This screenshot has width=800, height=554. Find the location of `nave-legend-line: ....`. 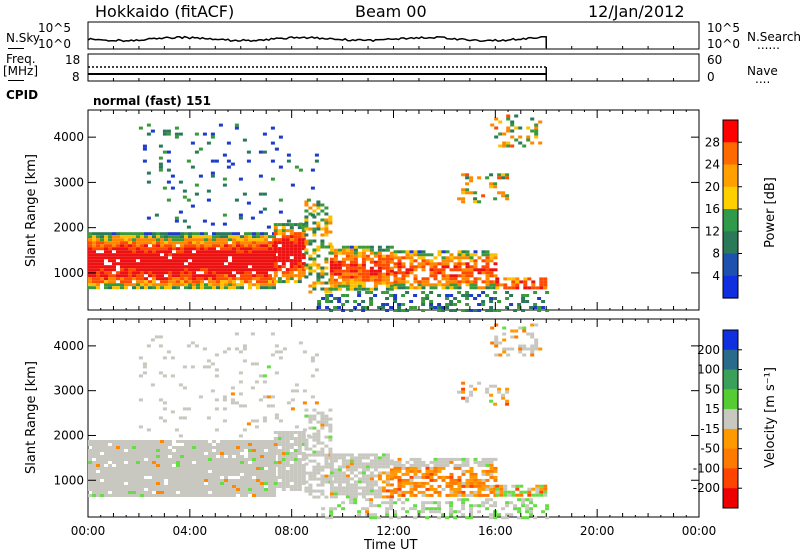

nave-legend-line: .... is located at coordinates (763, 79).